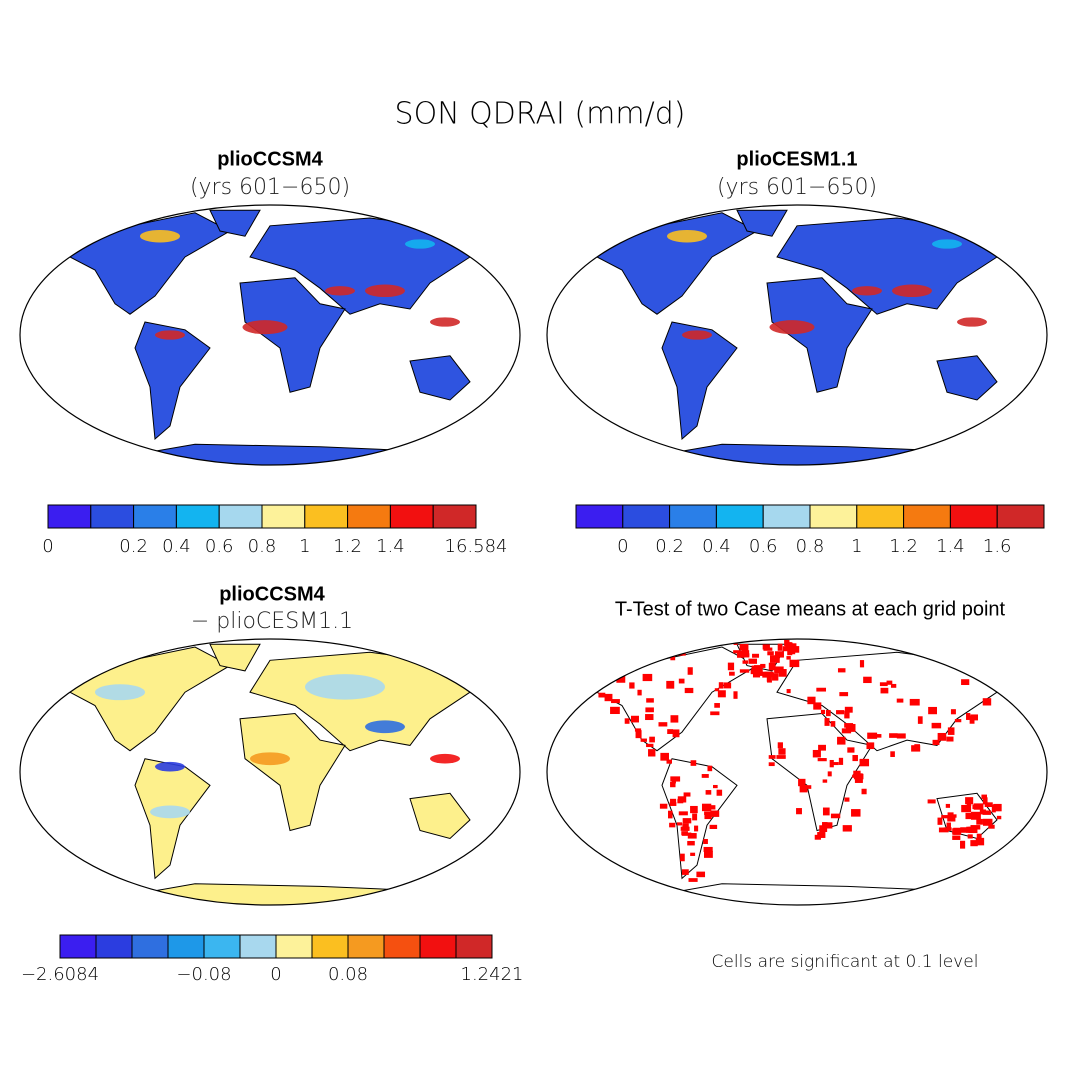 This screenshot has width=1080, height=1080. What do you see at coordinates (347, 546) in the screenshot?
I see `colorbar-label: 1.2` at bounding box center [347, 546].